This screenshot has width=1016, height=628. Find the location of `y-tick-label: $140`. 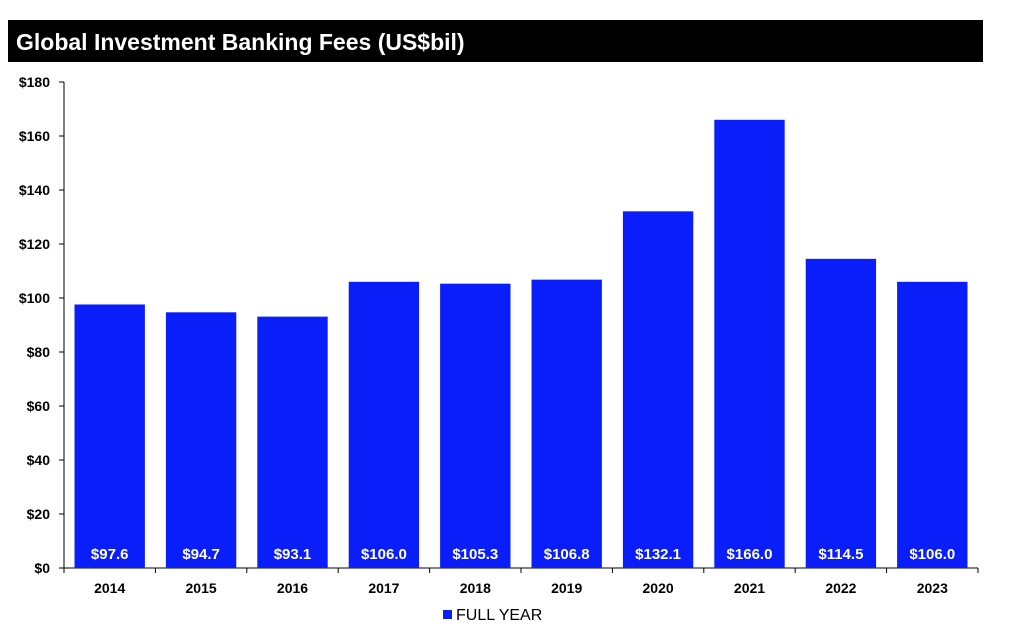

y-tick-label: $140 is located at coordinates (34, 190).